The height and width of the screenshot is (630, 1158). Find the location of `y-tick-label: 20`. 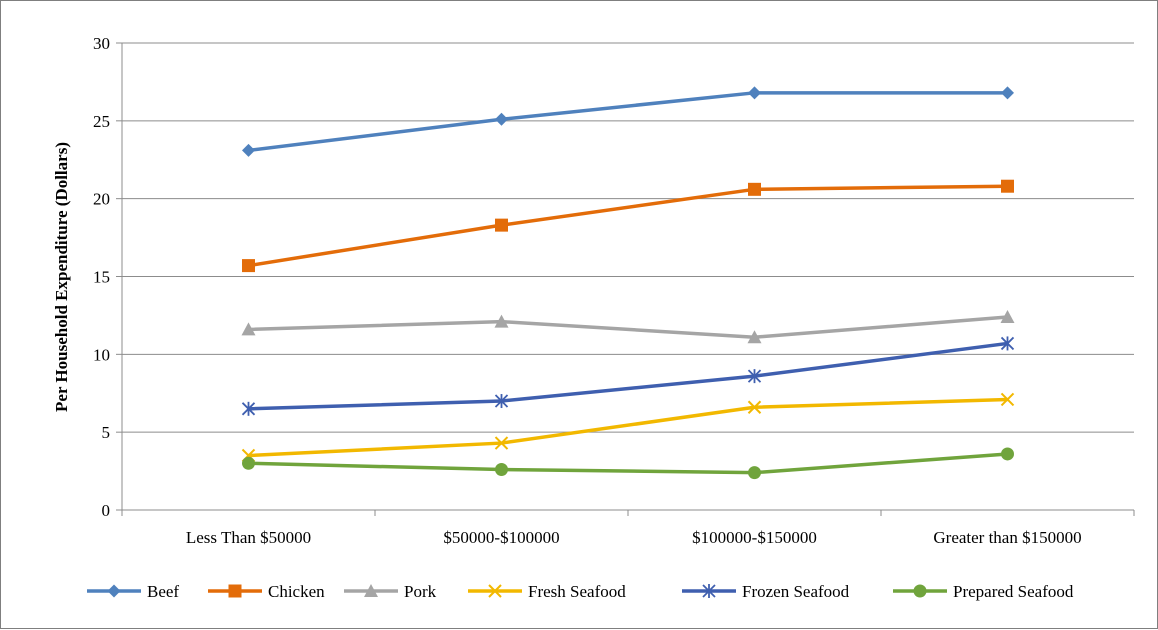

y-tick-label: 20 is located at coordinates (101, 199).